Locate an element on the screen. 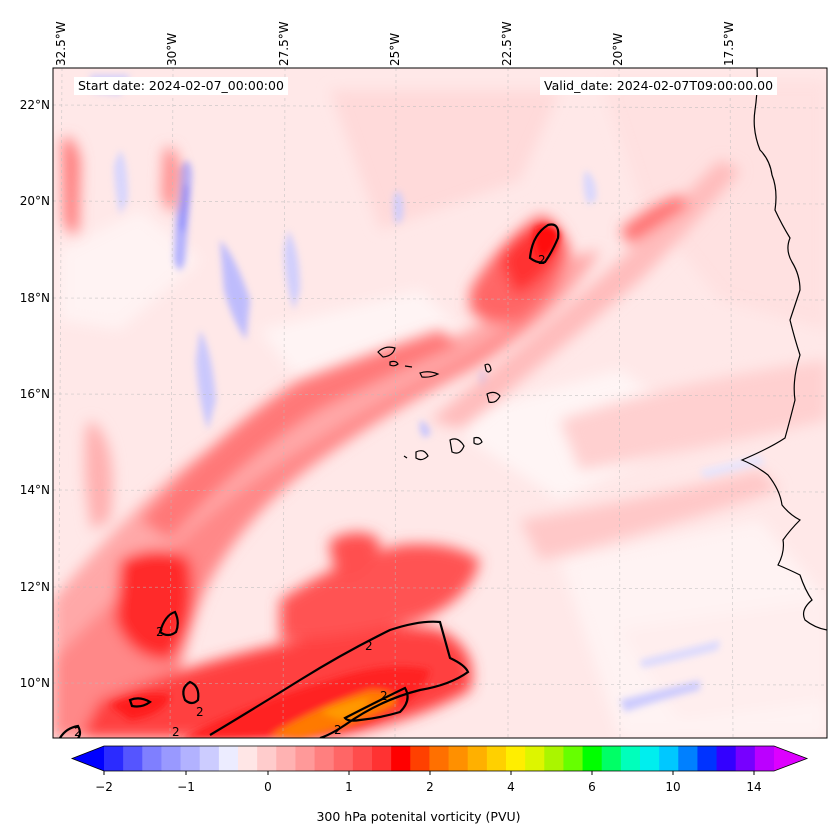 Image resolution: width=837 pixels, height=836 pixels. colorbar-tick-label: 0 is located at coordinates (268, 787).